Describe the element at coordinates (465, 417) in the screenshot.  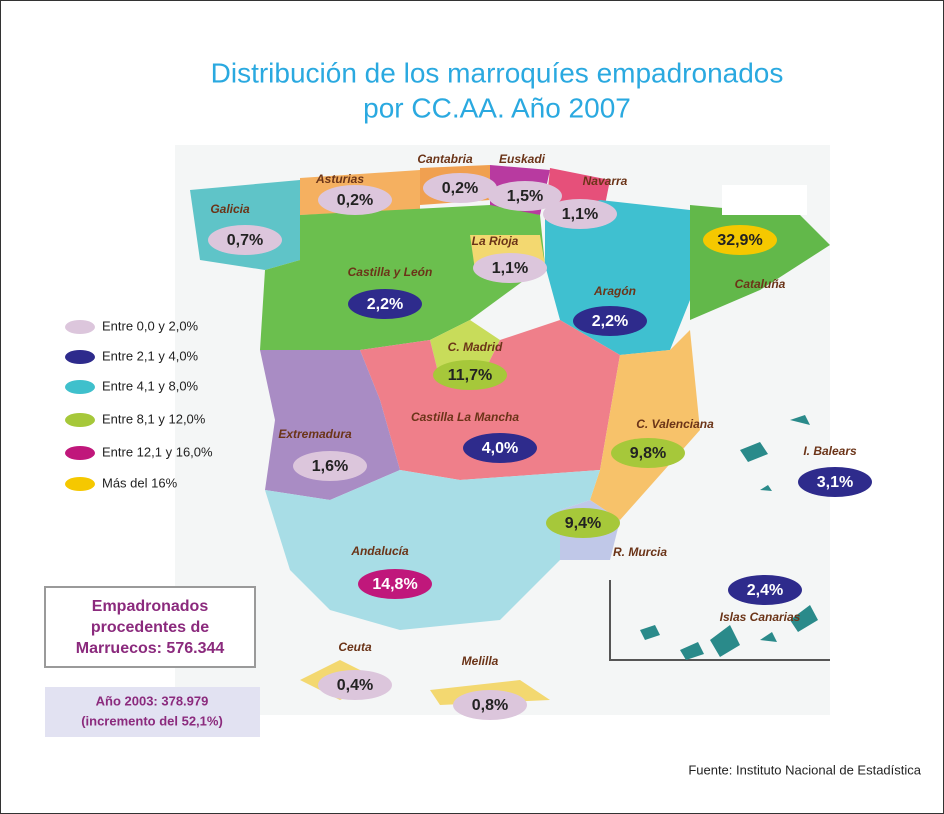
I see `region-name: Castilla La Mancha` at that location.